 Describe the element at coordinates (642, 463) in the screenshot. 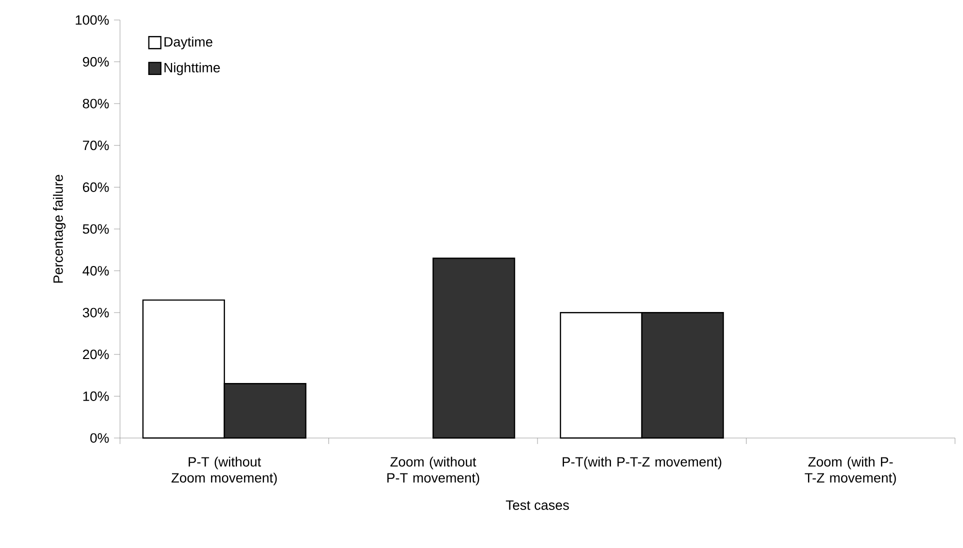

I see `x-tick-label: P-T(with P-T-Z movement)` at that location.